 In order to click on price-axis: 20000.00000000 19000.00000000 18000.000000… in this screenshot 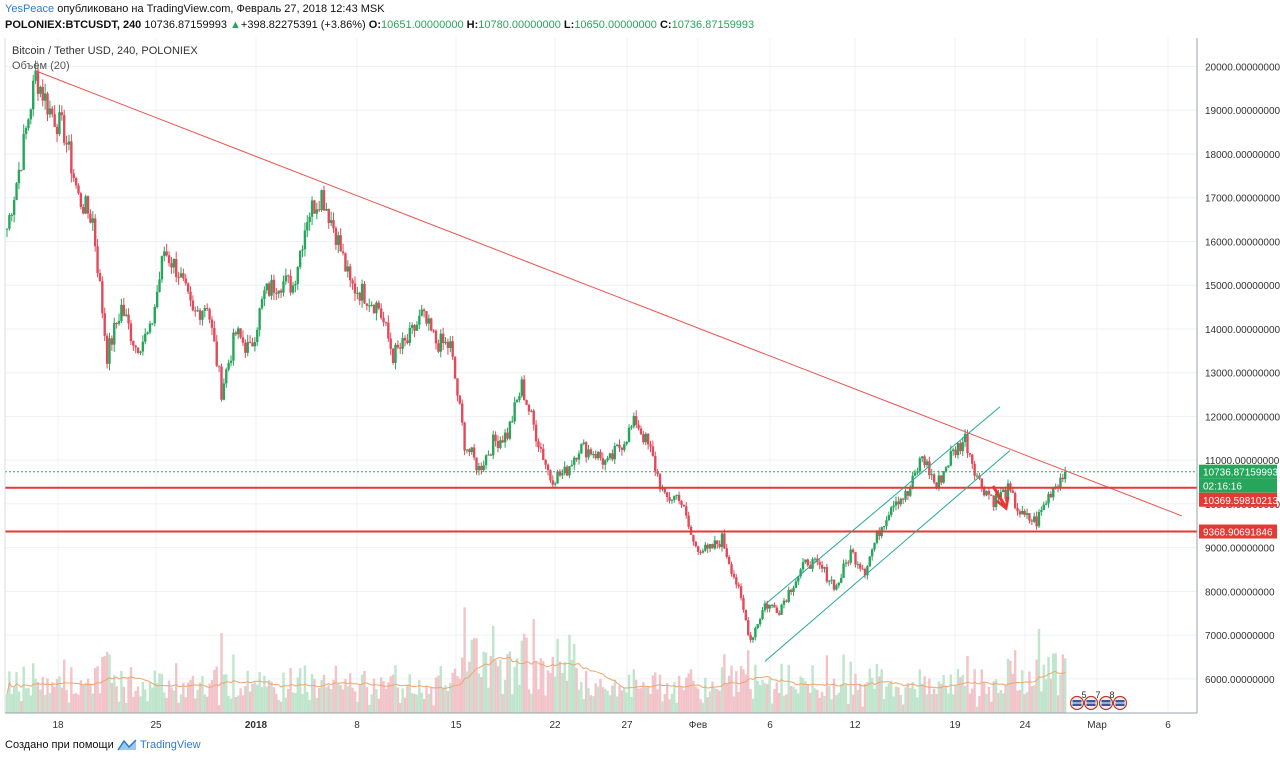, I will do `click(1242, 374)`.